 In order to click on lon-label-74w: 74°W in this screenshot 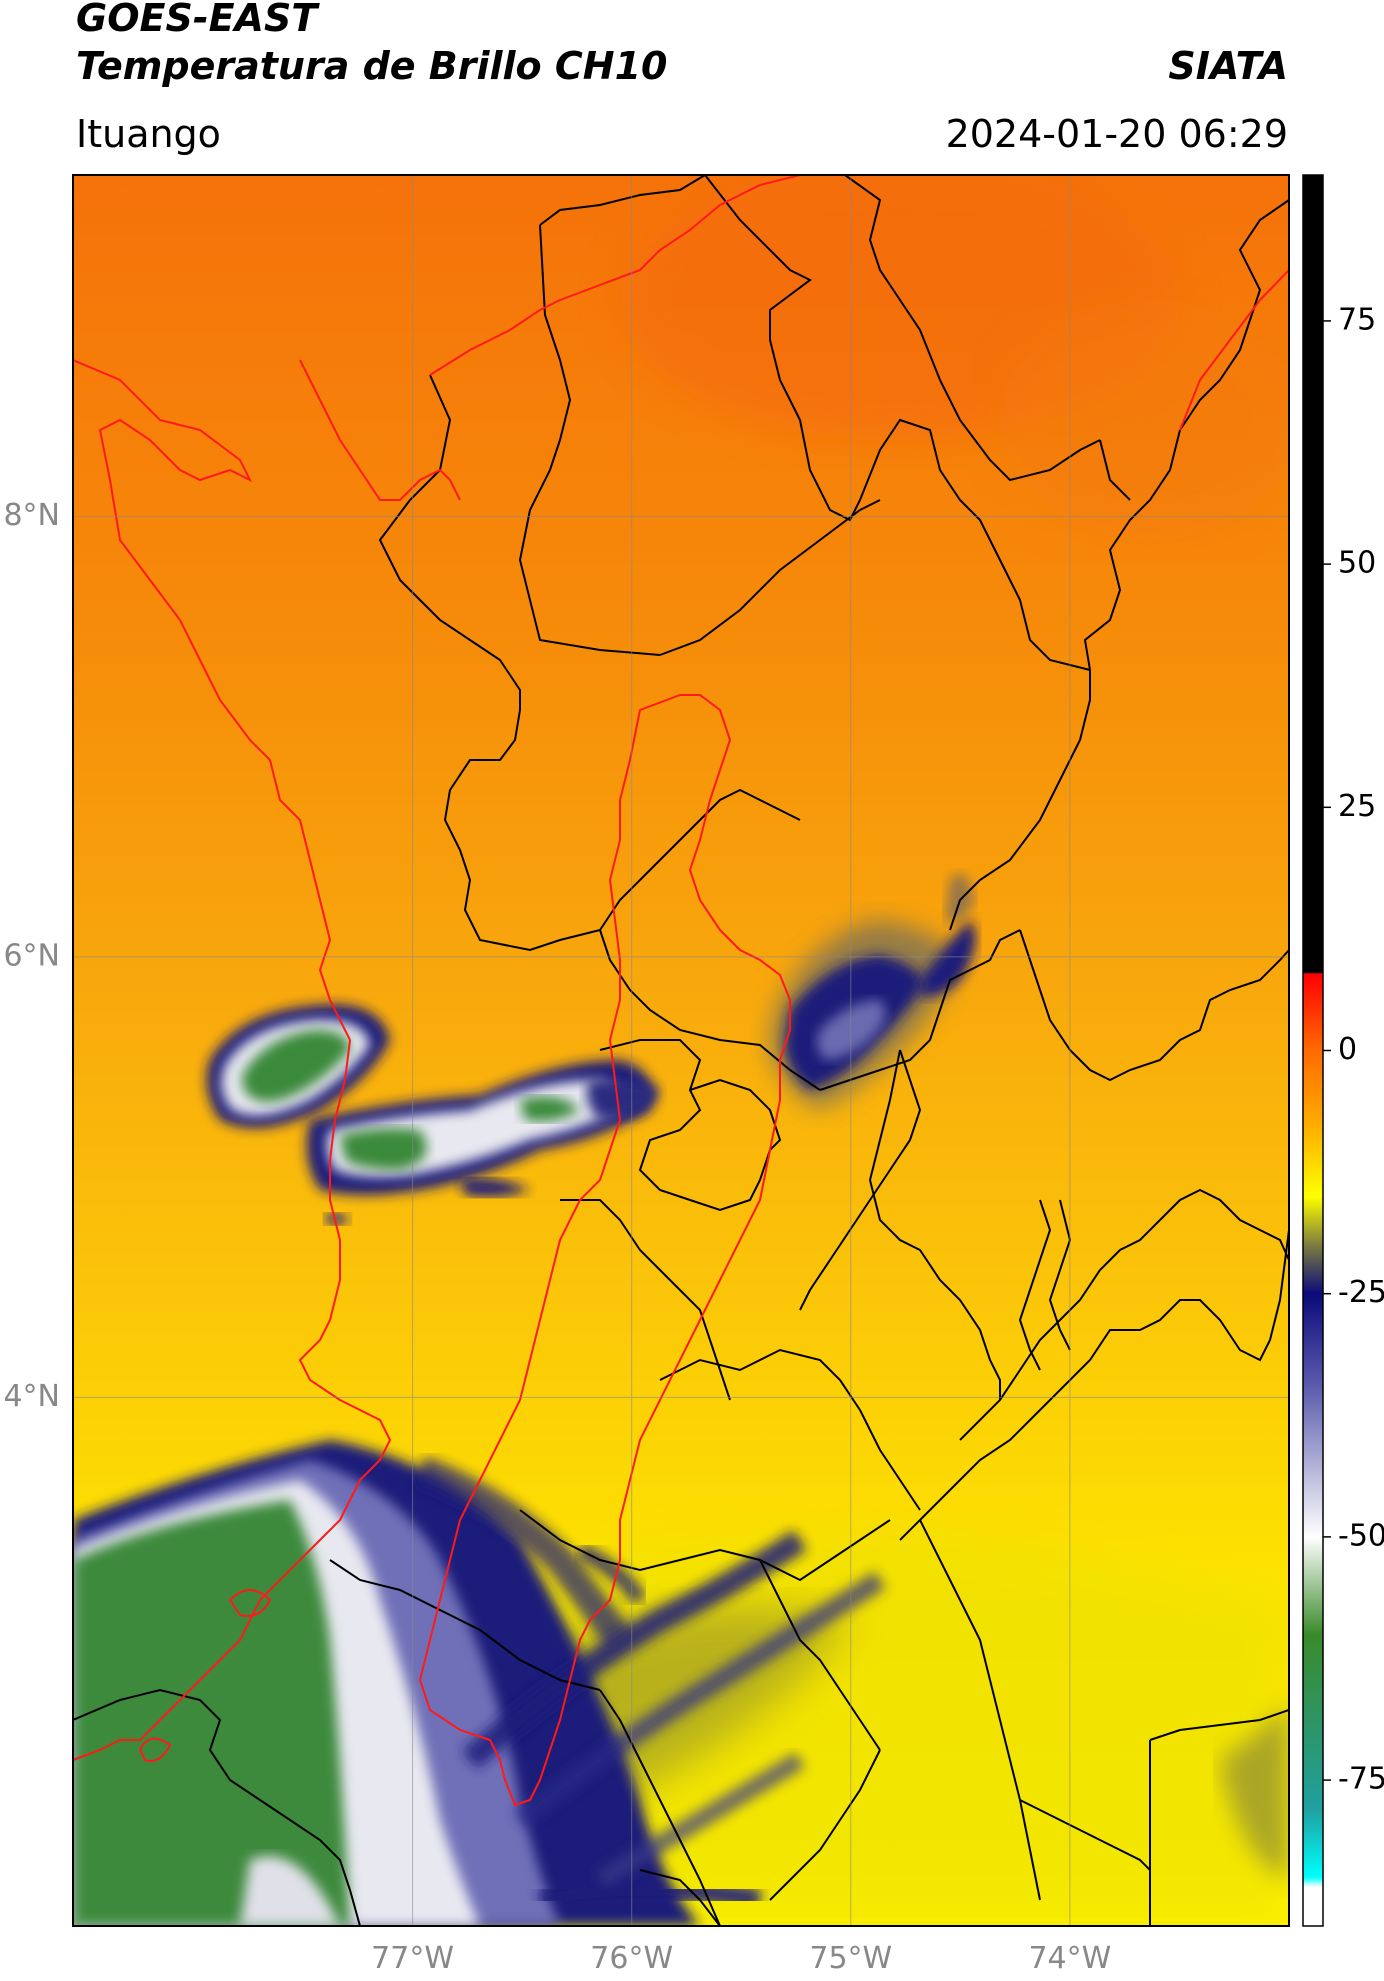, I will do `click(1069, 1958)`.